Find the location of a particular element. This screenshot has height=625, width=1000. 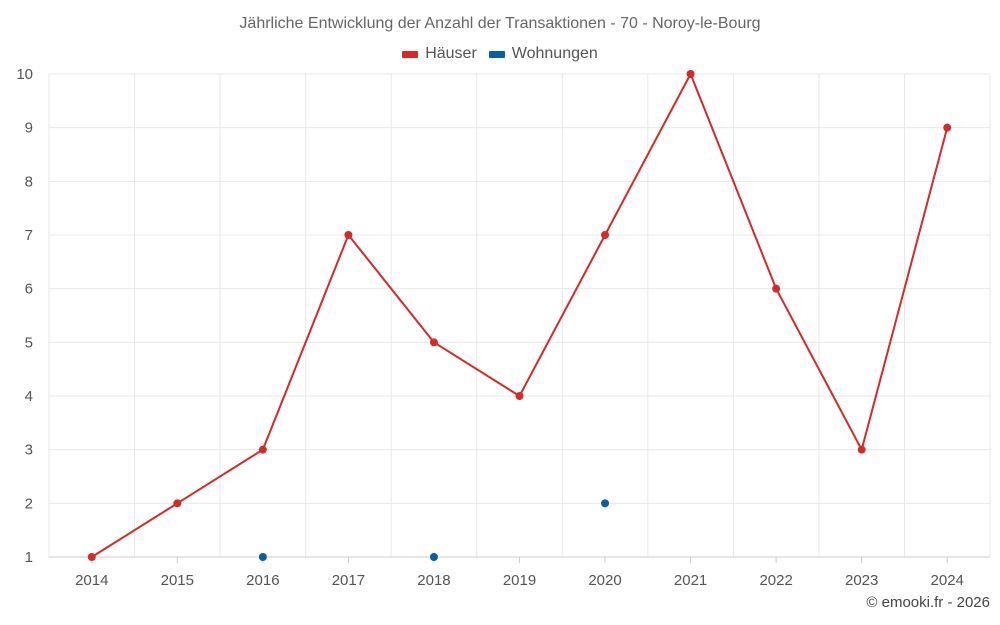

legend-item-haeuser: Häuser is located at coordinates (439, 54).